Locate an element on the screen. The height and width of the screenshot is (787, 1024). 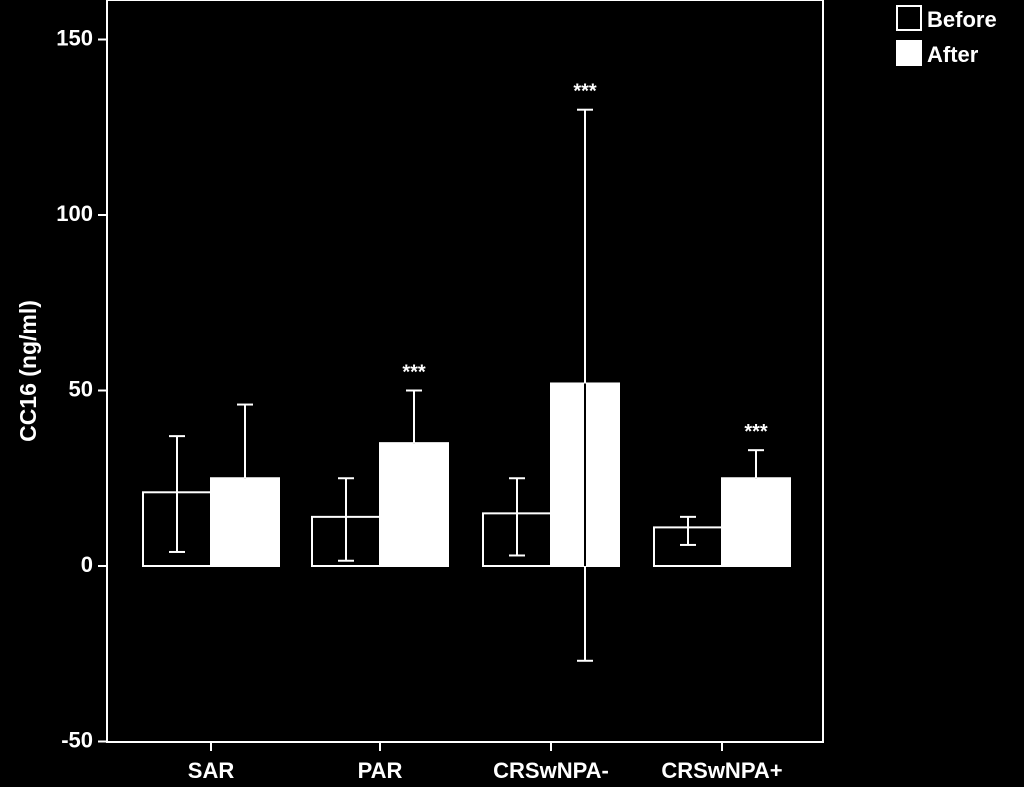
x-tick-label: CRSwNPA+ is located at coordinates (721, 770).